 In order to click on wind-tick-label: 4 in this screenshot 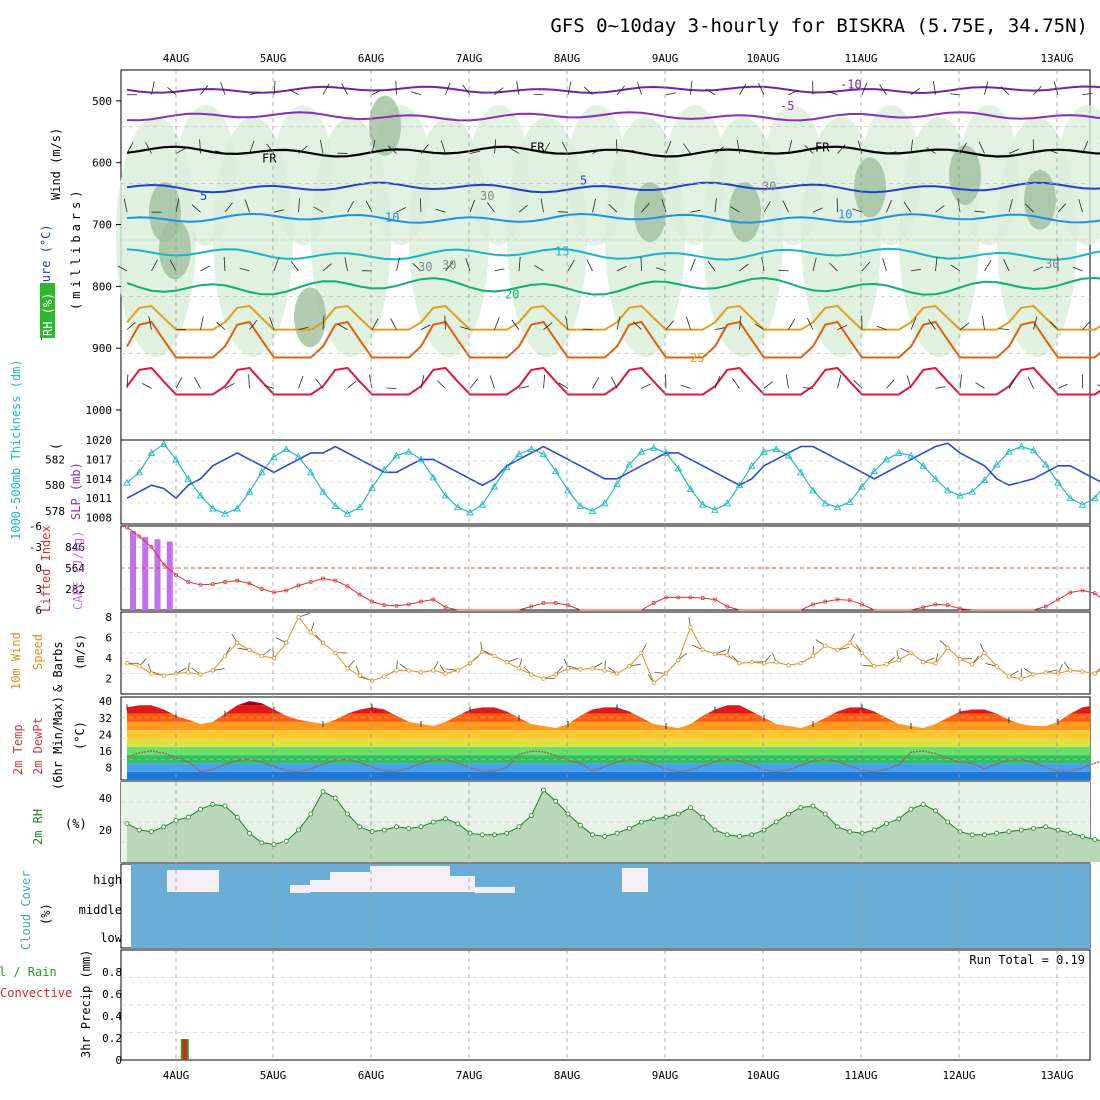, I will do `click(108, 658)`.